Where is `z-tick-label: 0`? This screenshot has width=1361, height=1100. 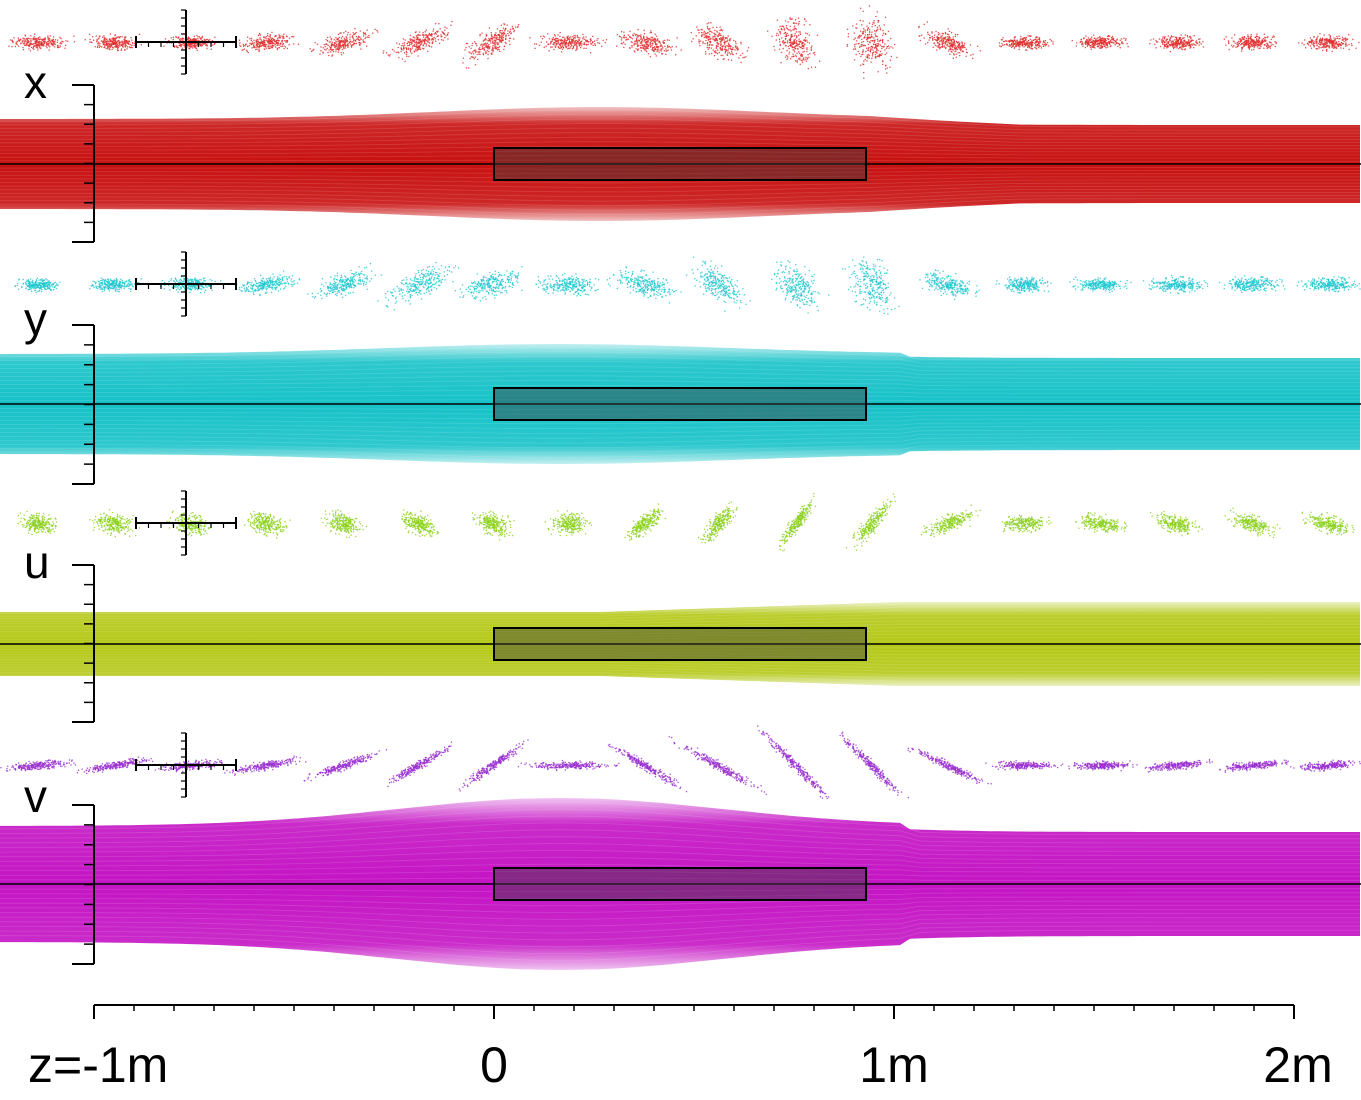 z-tick-label: 0 is located at coordinates (494, 1065).